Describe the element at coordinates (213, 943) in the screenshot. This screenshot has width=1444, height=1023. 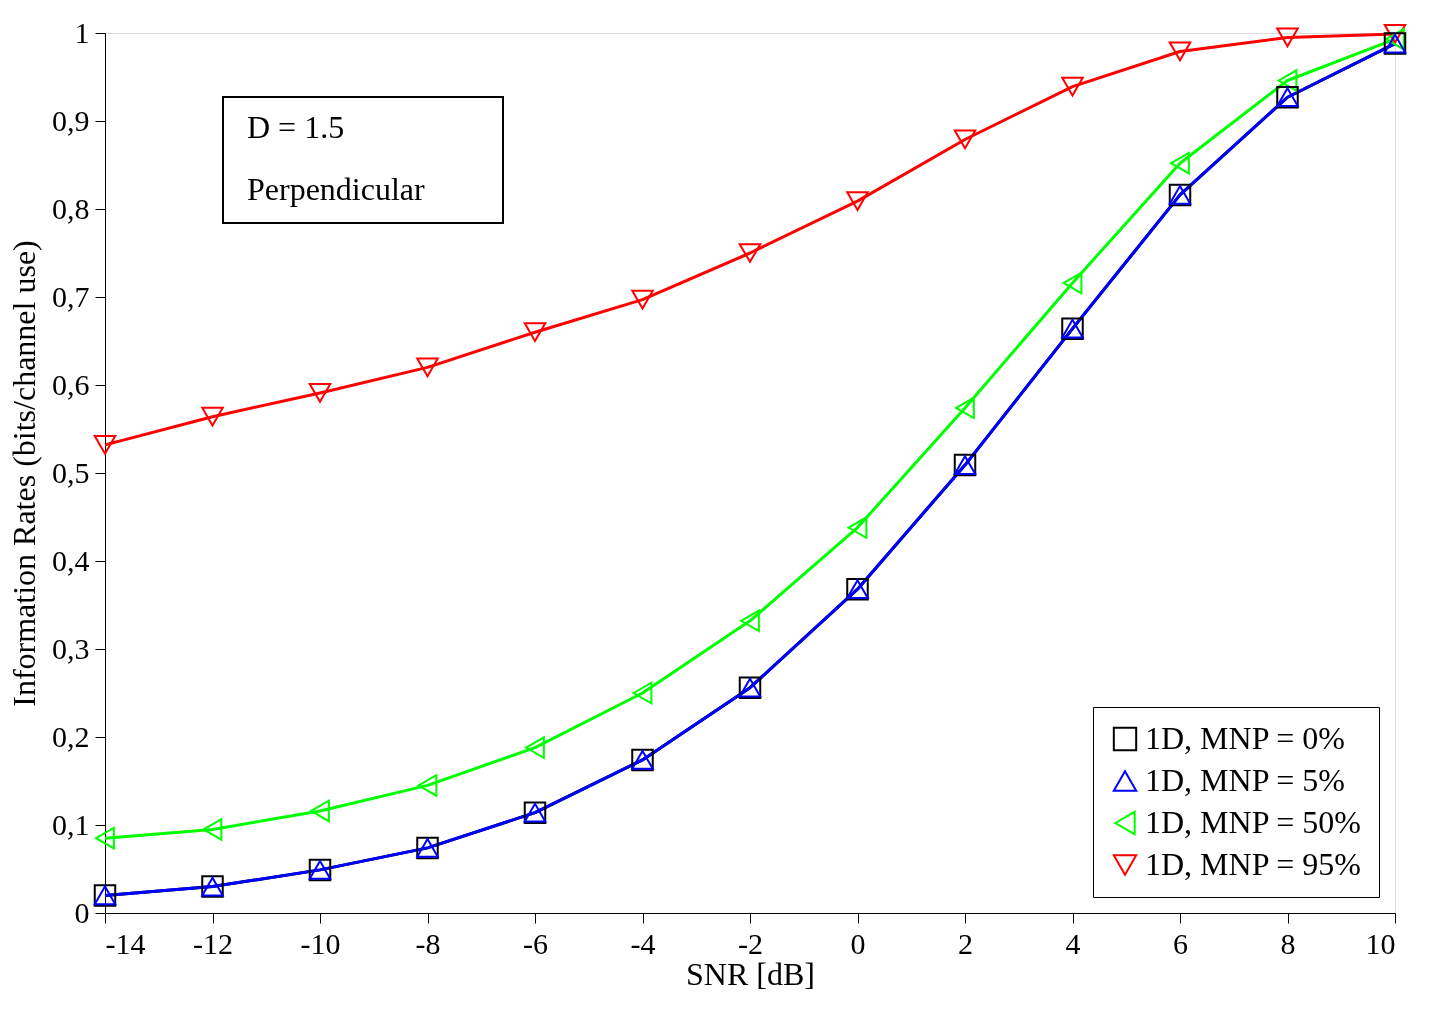
I see `x-tick-label: -12` at that location.